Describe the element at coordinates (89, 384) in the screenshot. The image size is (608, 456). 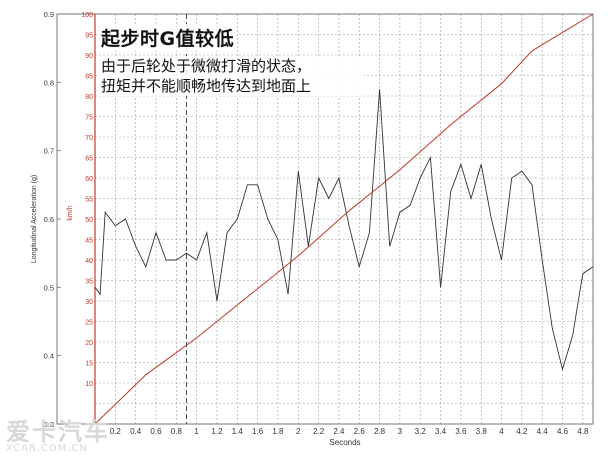
I see `y-right-tick-label: 10` at that location.